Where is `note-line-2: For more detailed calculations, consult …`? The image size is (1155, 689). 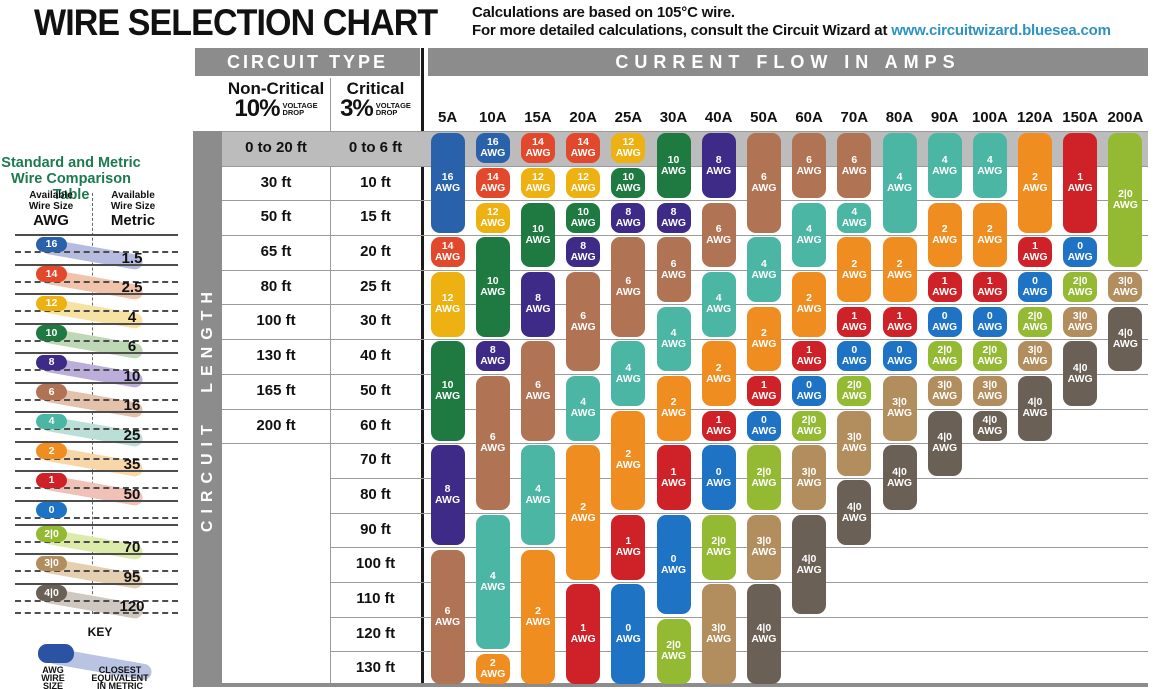 note-line-2: For more detailed calculations, consult … is located at coordinates (791, 31).